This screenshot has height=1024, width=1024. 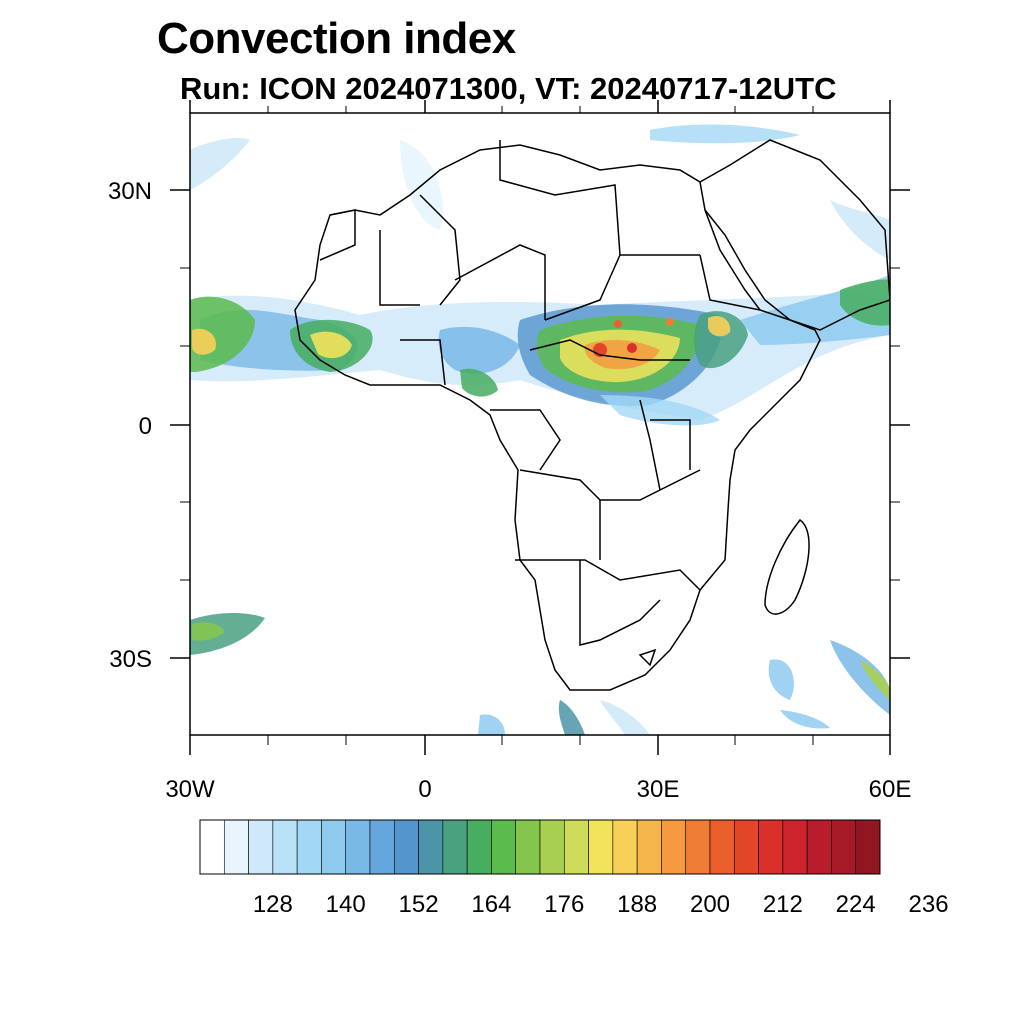 I want to click on west-africa-hot, so click(x=331, y=345).